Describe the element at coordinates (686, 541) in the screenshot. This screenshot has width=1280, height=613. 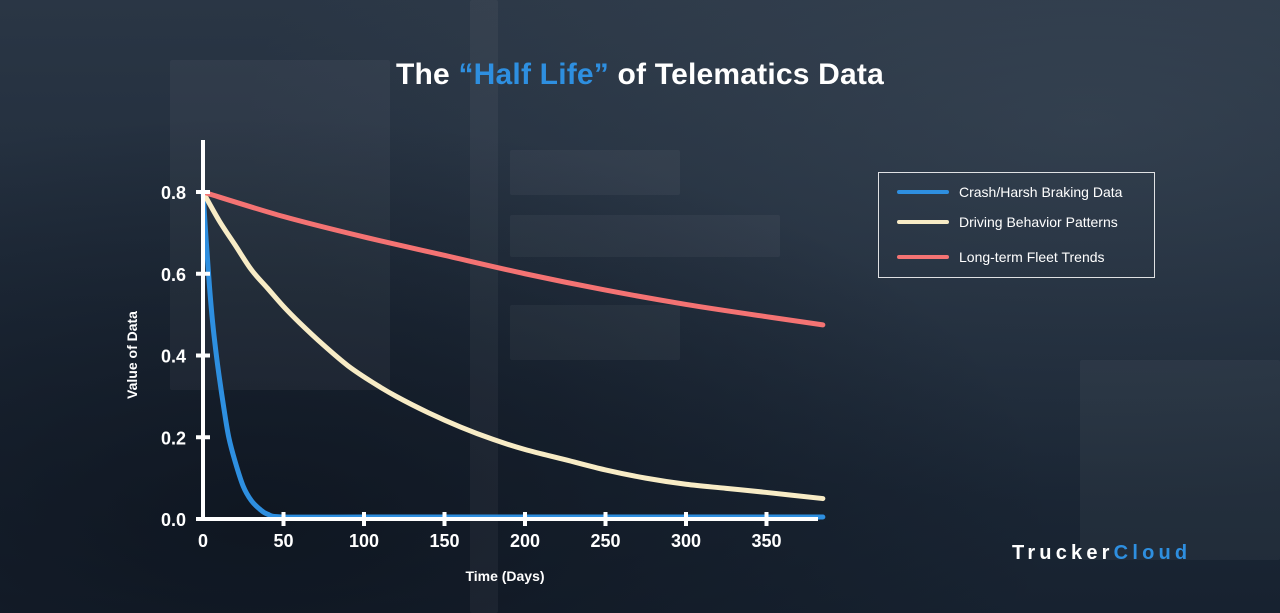
I see `x-tick-label: 300` at that location.